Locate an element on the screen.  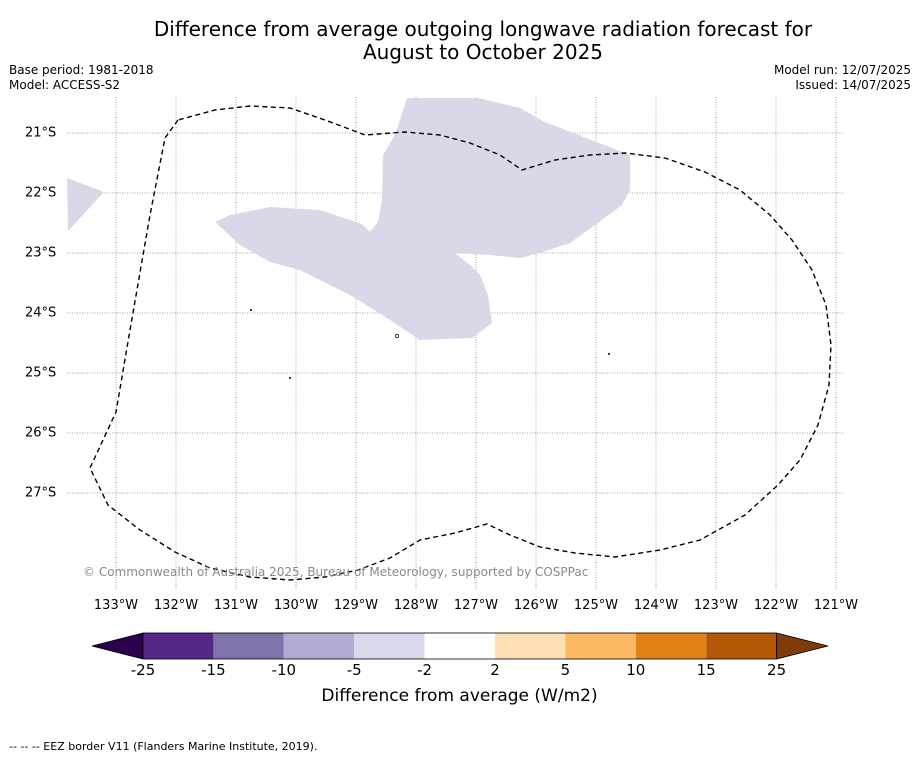
colorbar is located at coordinates (460, 646).